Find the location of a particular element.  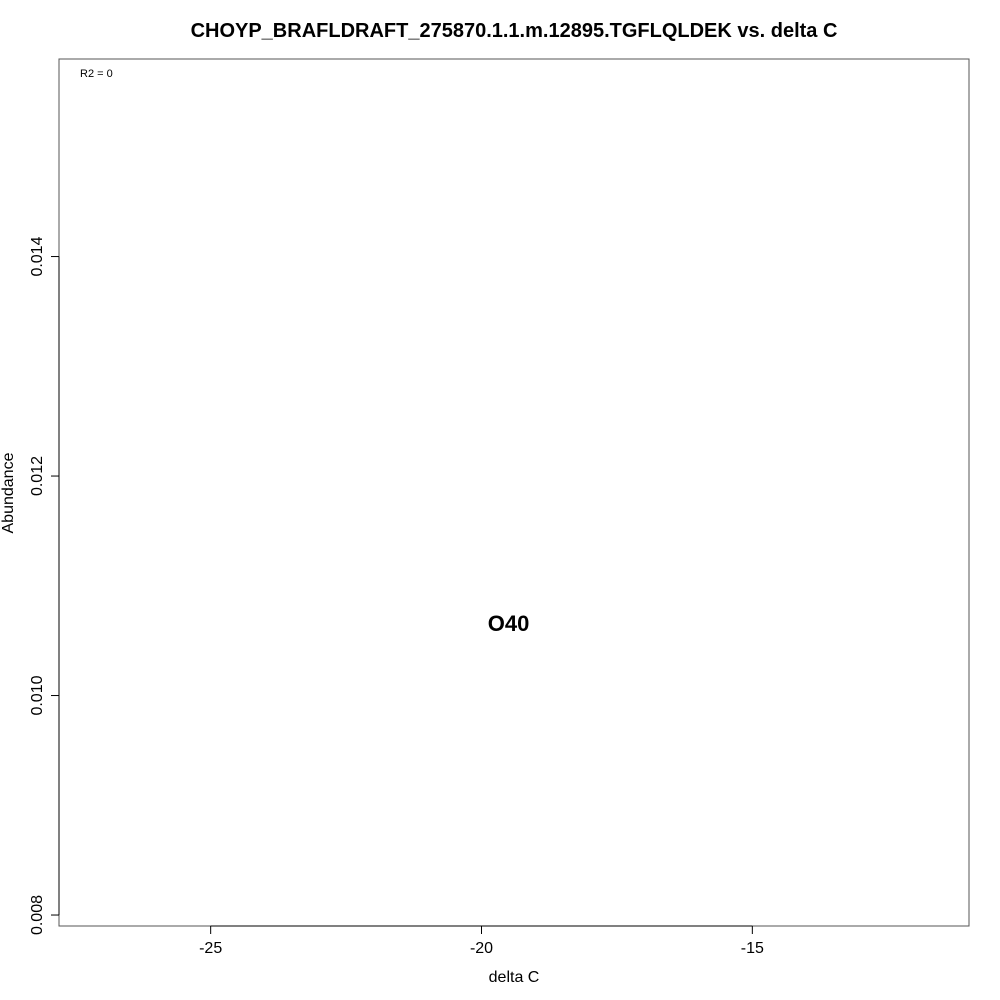

y-tick-label: 0.012 is located at coordinates (37, 476).